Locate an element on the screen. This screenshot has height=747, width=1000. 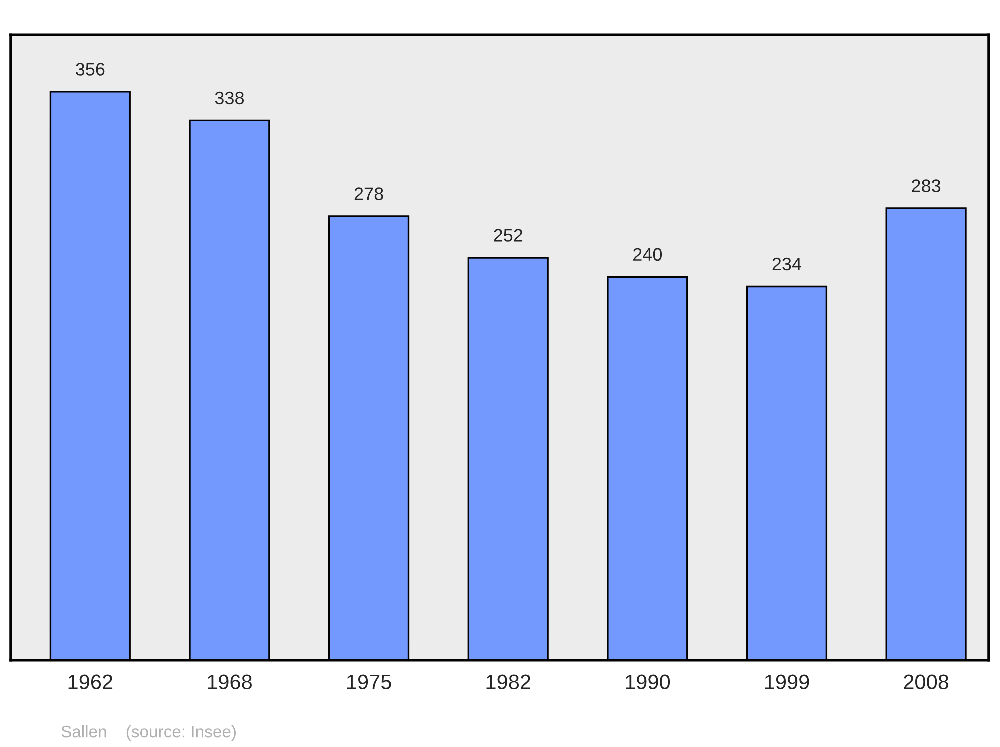
data-label: 234 is located at coordinates (787, 264).